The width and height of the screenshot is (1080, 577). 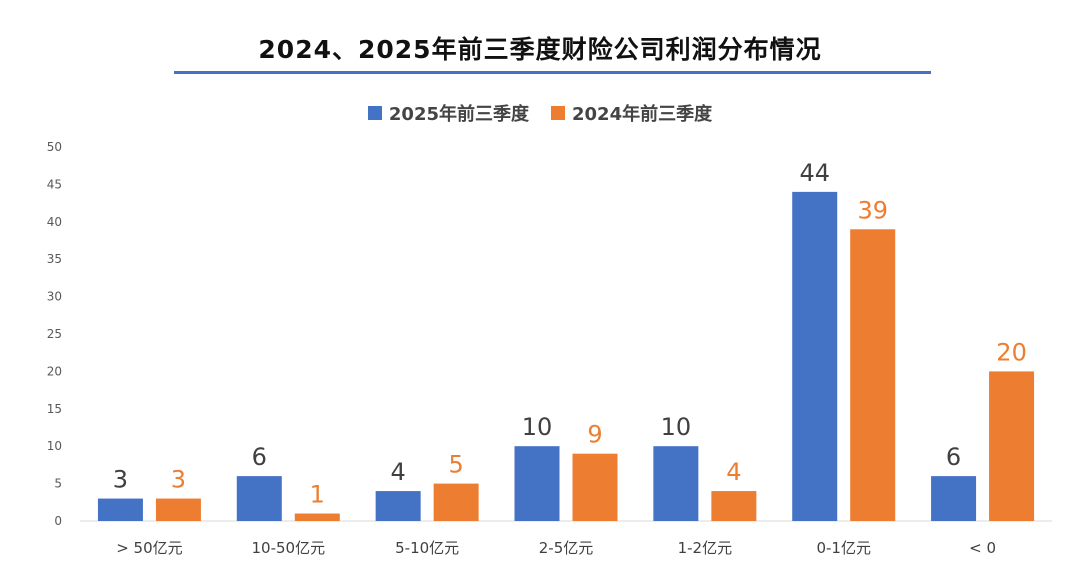 I want to click on y-tick-label: 5, so click(x=58, y=484).